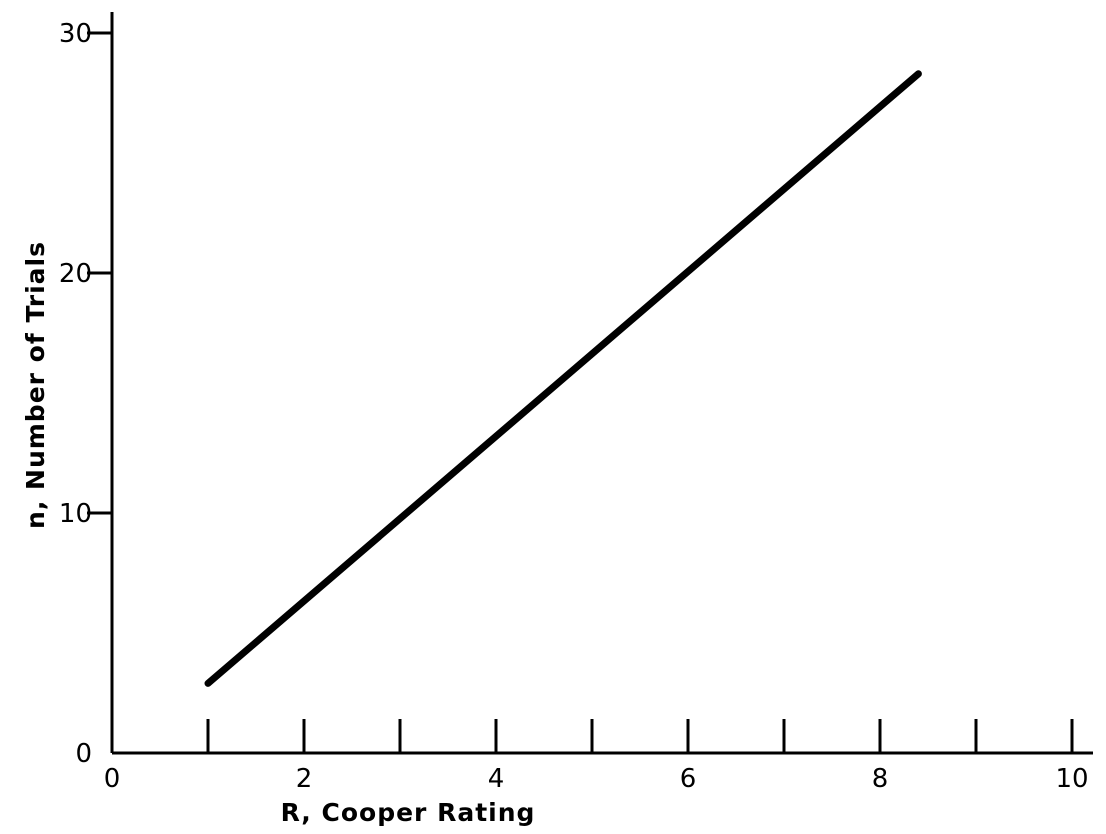  I want to click on y-tick-label: 30, so click(75, 34).